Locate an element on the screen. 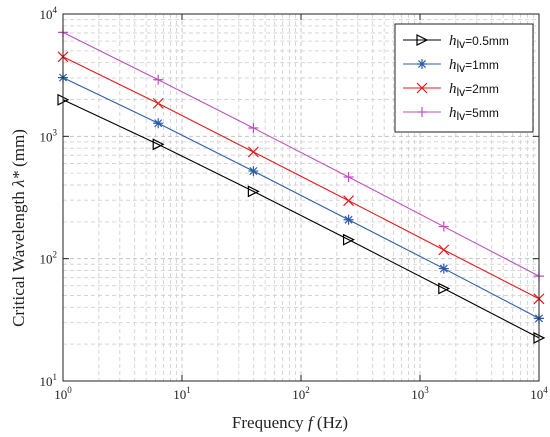 Image resolution: width=550 pixels, height=437 pixels. legend-entry-2: hlv=1mm is located at coordinates (451, 66).